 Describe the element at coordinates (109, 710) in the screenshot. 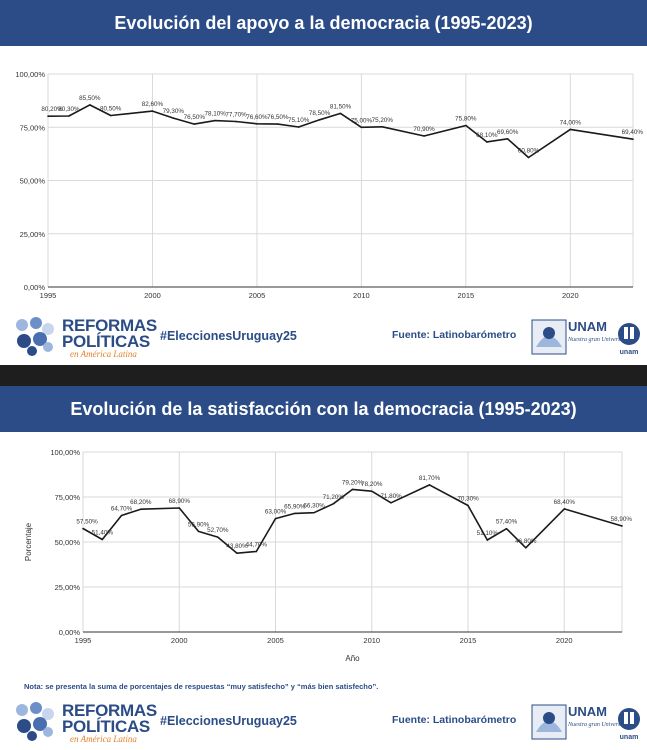

I see `logo-line1: REFORMAS` at that location.